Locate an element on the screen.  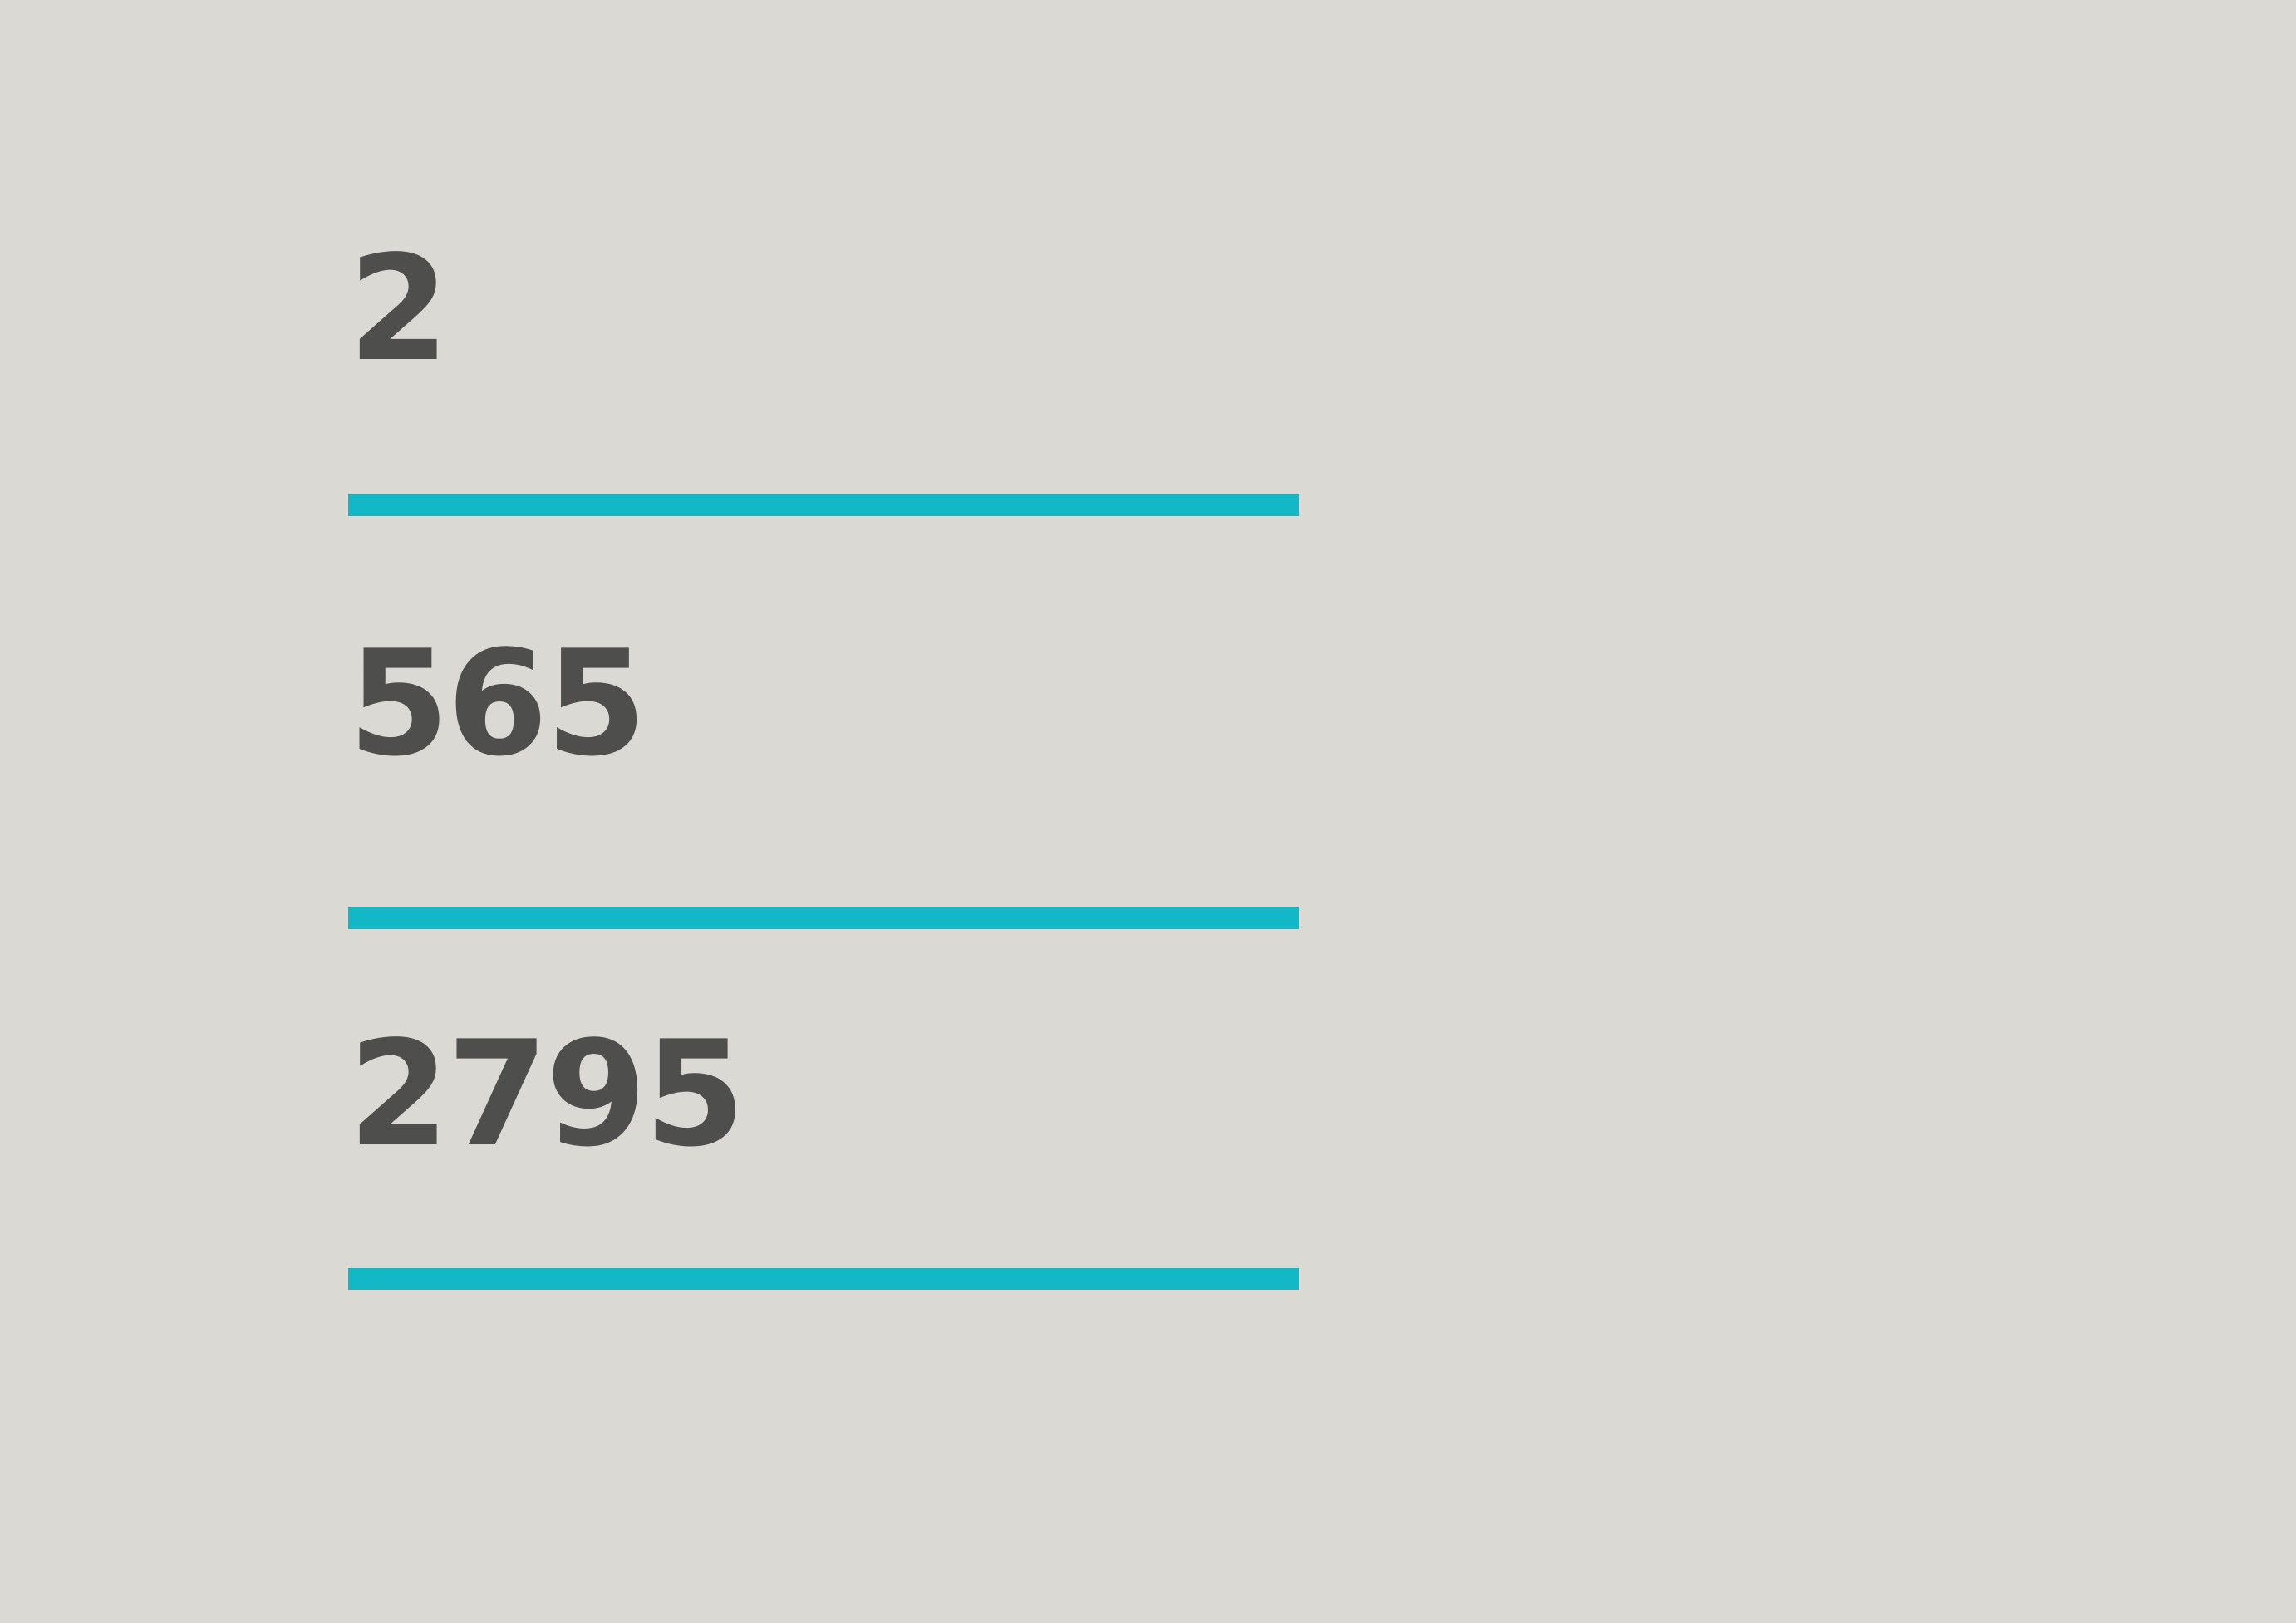
stat-block-1: 2 is located at coordinates (823, 366).